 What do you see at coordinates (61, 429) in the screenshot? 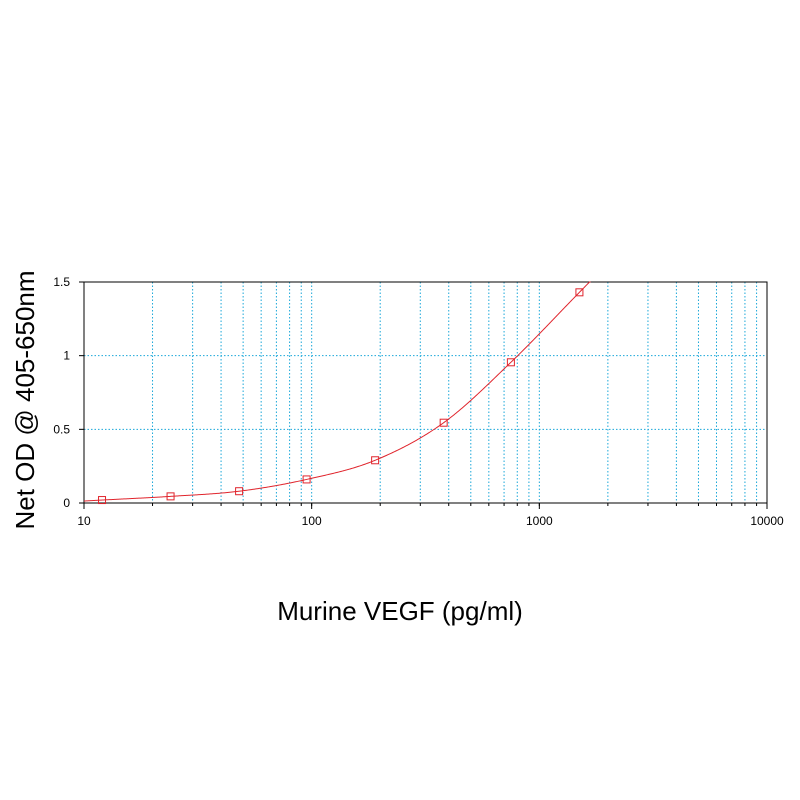
I see `y-tick-label: 0.5` at bounding box center [61, 429].